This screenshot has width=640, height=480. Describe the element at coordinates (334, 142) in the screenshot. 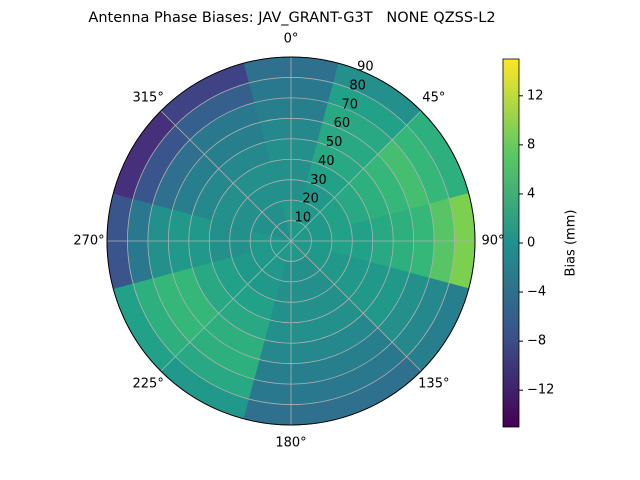

I see `r-tick-label: 50` at that location.